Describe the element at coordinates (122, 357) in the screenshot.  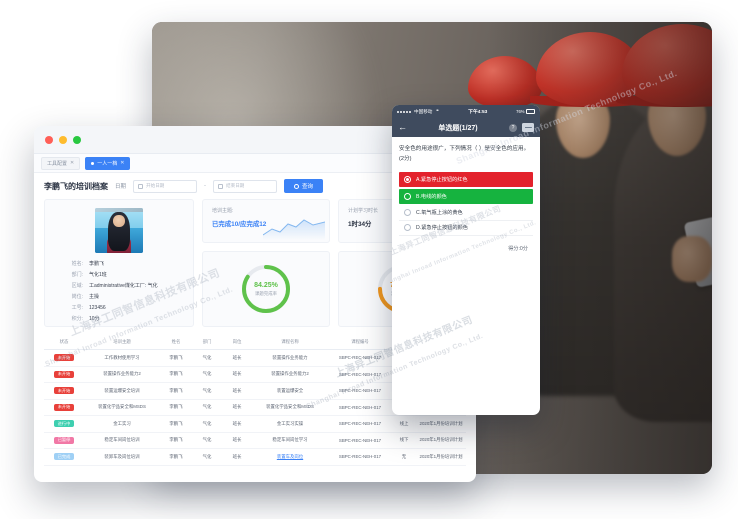
I see `cell-theme: 工作教材使用学习` at that location.